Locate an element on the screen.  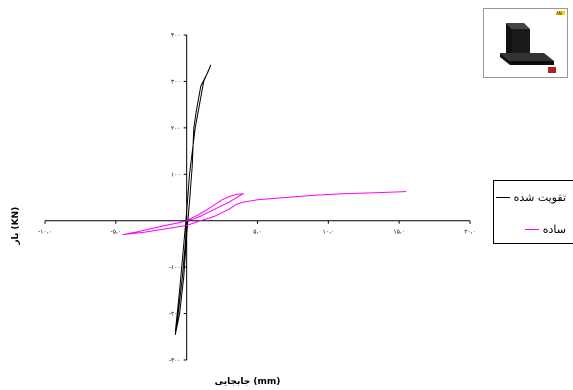
structural-plate-3d-icon: AN is located at coordinates (532, 42).